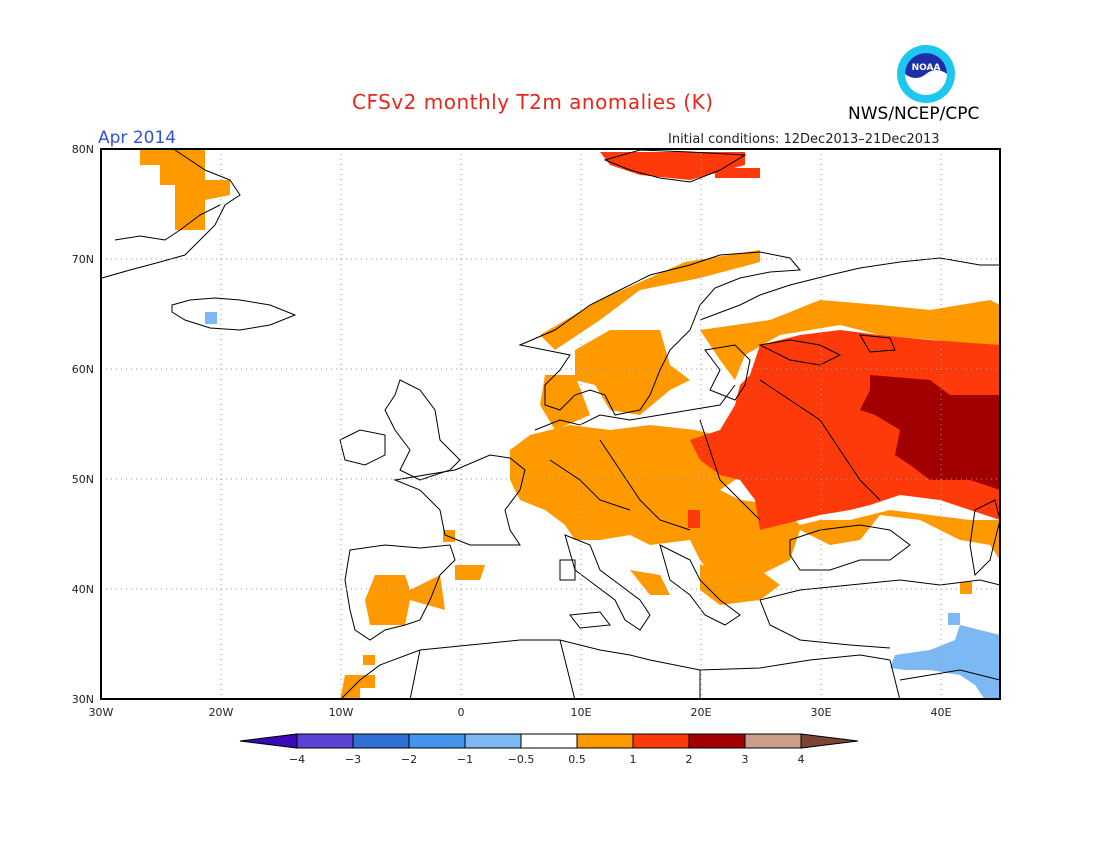  What do you see at coordinates (137, 138) in the screenshot?
I see `valid-month-label: Apr 2014` at bounding box center [137, 138].